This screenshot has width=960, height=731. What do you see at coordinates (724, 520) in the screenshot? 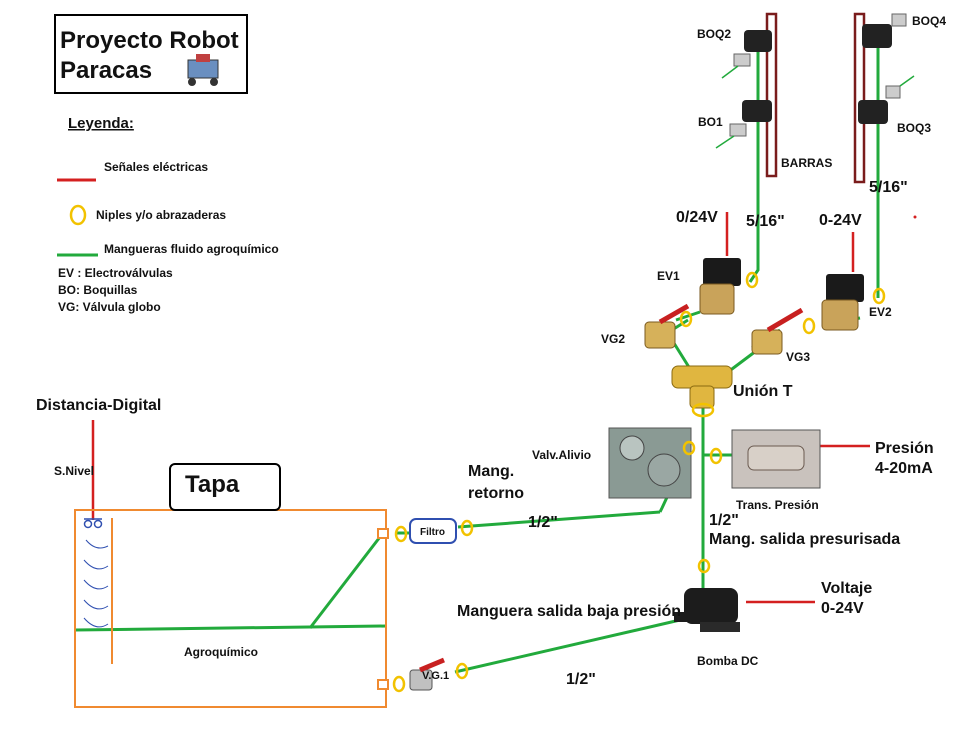
I see `label-half-press: 1/2"` at bounding box center [724, 520].